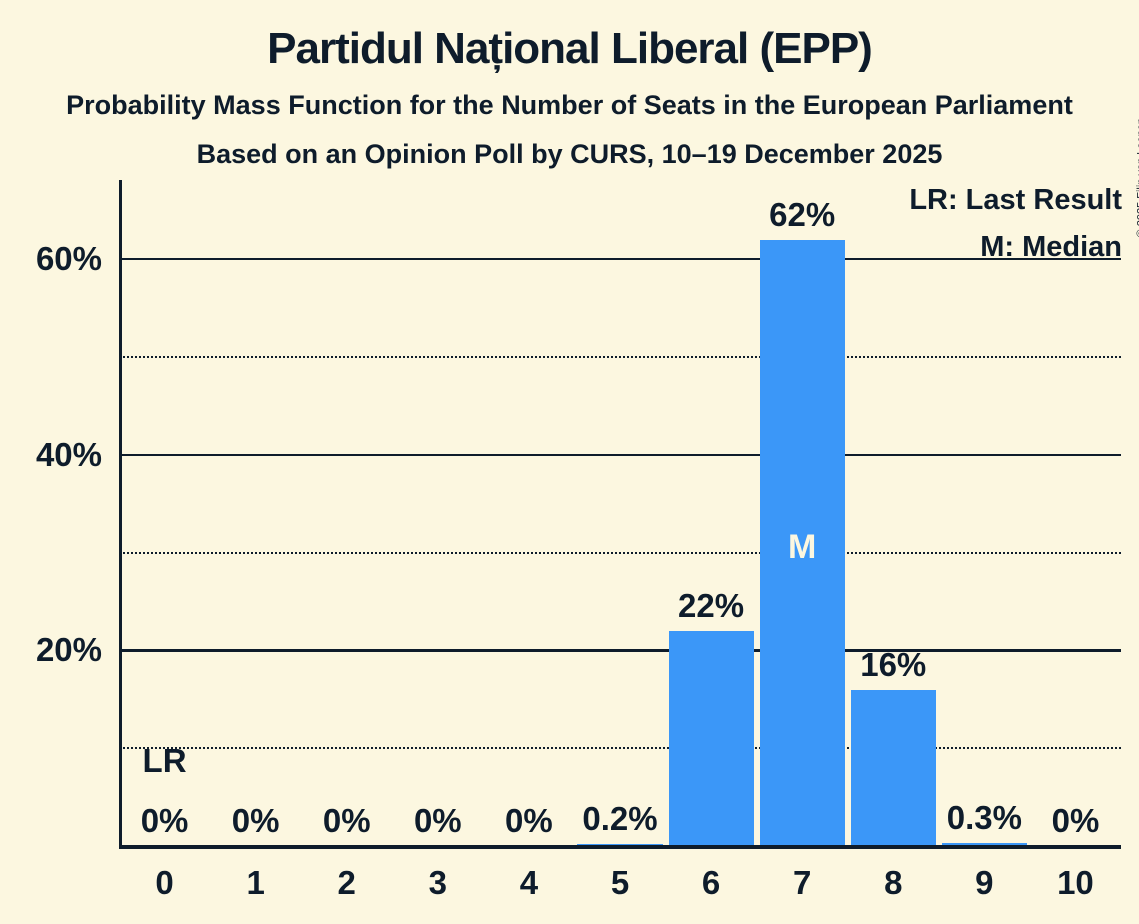  I want to click on x-axis-label-10: 10, so click(1075, 882).